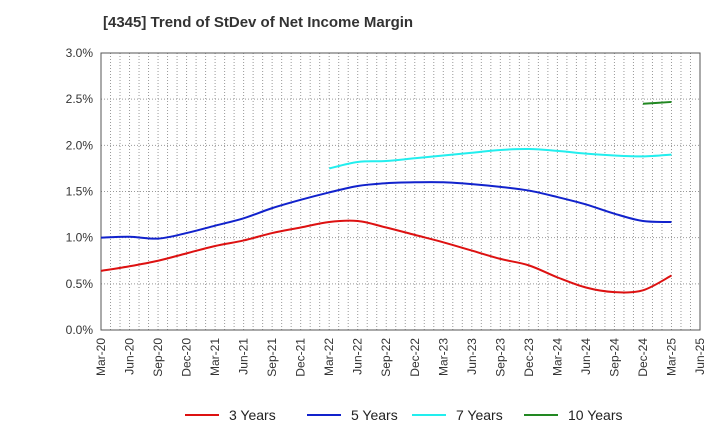 The height and width of the screenshot is (440, 720). I want to click on x-tick-label: Jun-24, so click(586, 356).